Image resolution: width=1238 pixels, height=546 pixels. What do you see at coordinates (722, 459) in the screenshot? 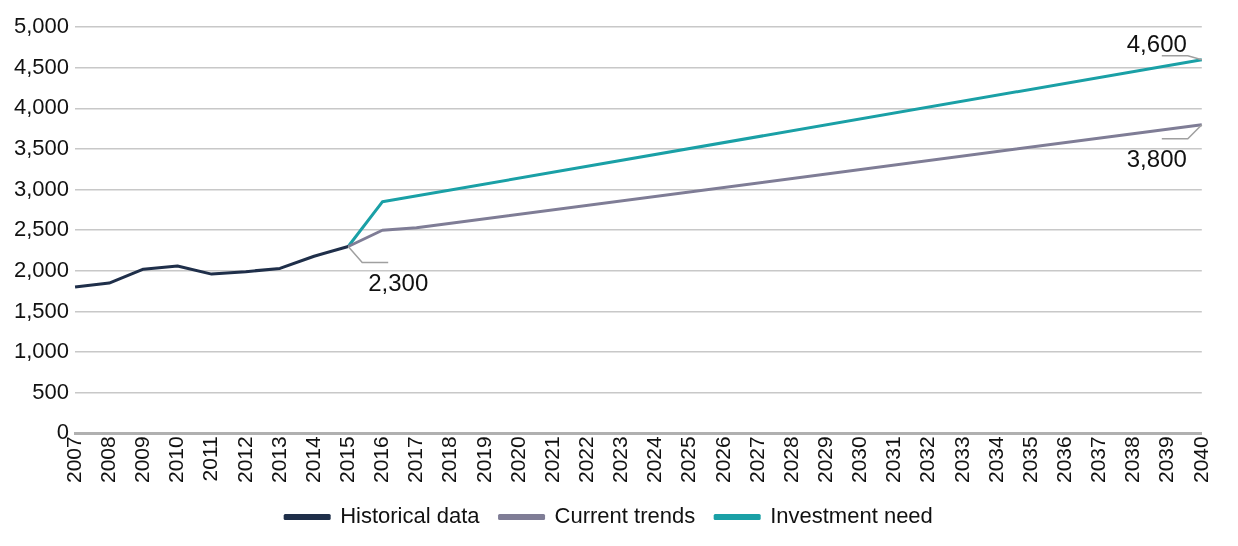
I see `x-tick-label: 2026` at bounding box center [722, 459].